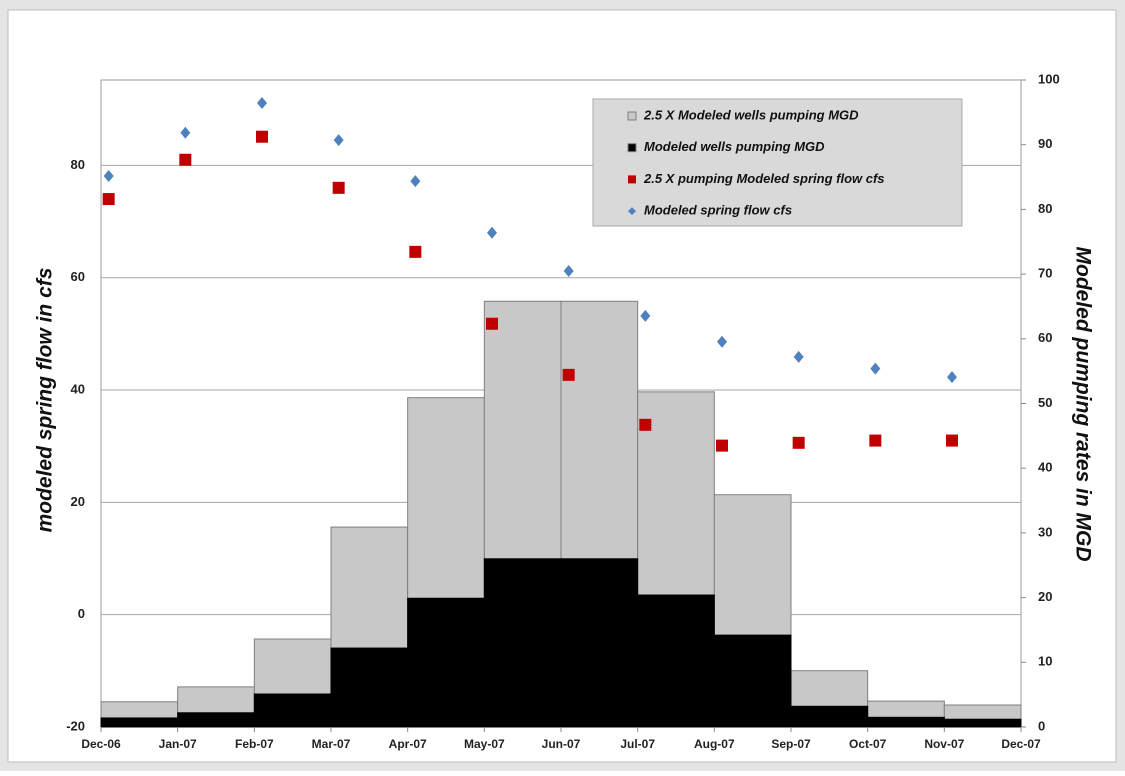 Image resolution: width=1125 pixels, height=776 pixels. What do you see at coordinates (331, 744) in the screenshot?
I see `x-tick-label: Mar-07` at bounding box center [331, 744].